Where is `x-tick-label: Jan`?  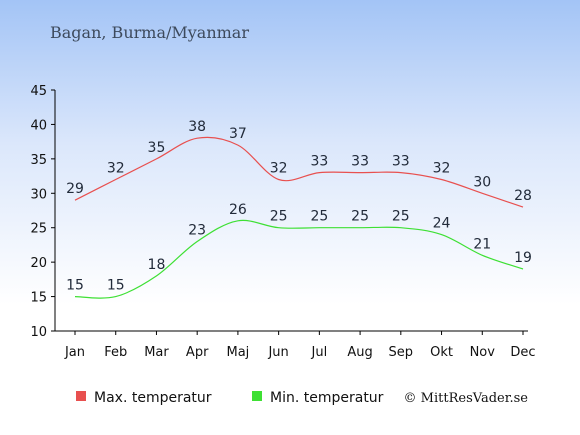
x-tick-label: Jan is located at coordinates (74, 352).